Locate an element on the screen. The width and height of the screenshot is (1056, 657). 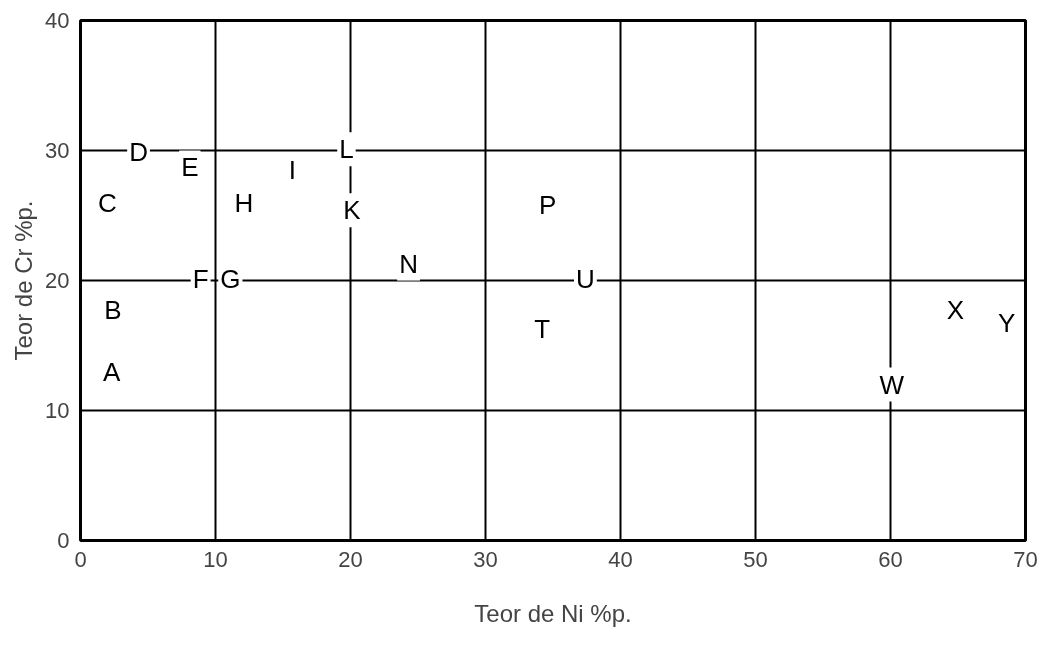
x-tick-label: 40 is located at coordinates (620, 559).